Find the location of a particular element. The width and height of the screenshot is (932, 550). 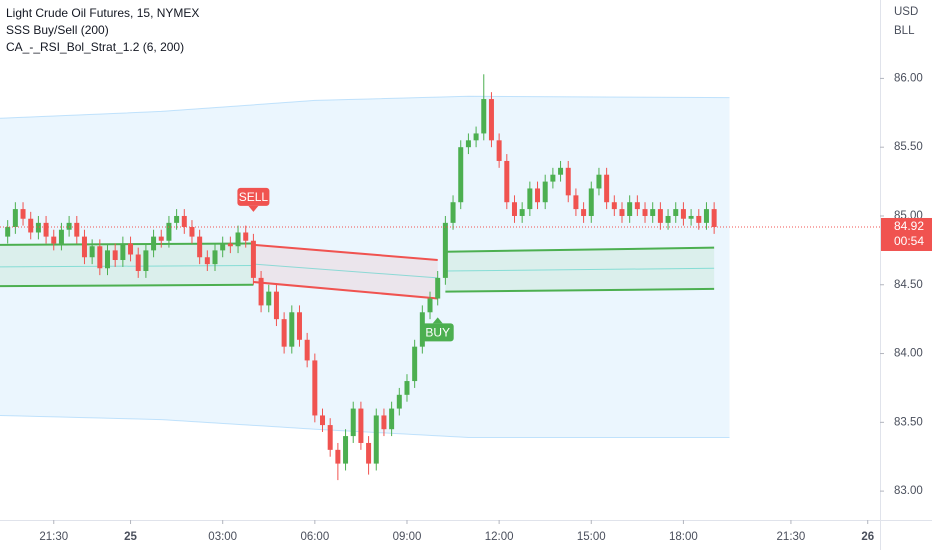

y-tick-label: 84.50 is located at coordinates (908, 285).